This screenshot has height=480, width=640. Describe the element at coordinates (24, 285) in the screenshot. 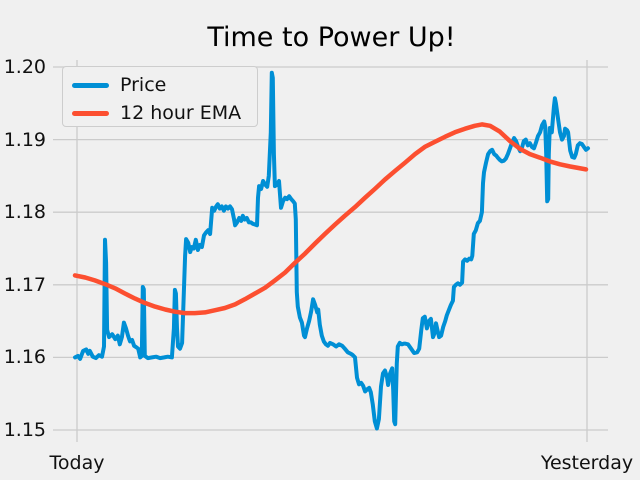

I see `y-tick-label: 1.17` at that location.